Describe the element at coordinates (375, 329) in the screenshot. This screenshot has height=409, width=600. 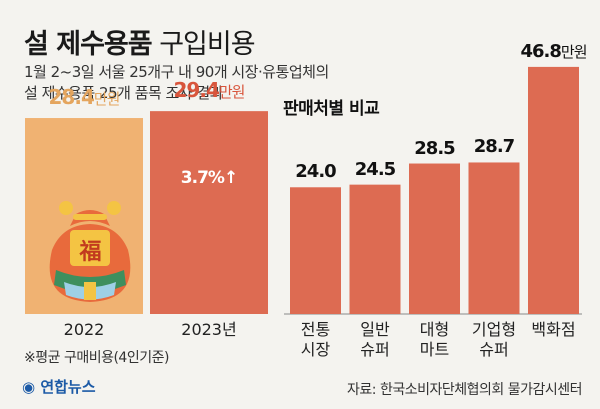
I see `category-line-0: 일반` at that location.